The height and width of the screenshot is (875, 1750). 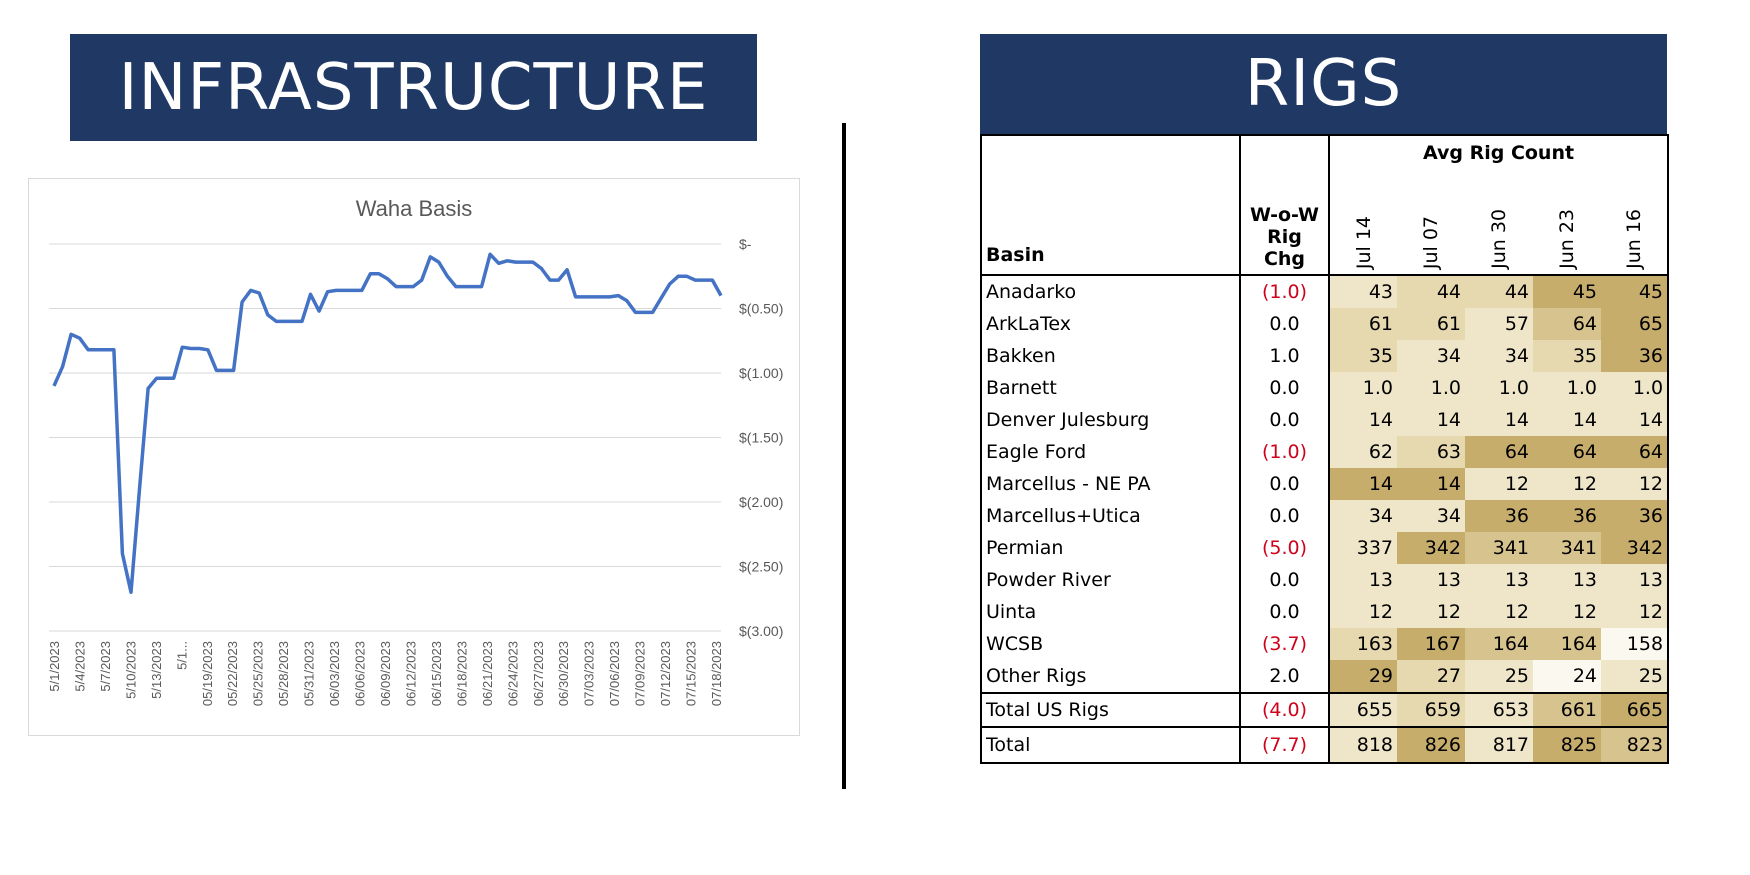 I want to click on rig-count-cell: 342, so click(x=1635, y=548).